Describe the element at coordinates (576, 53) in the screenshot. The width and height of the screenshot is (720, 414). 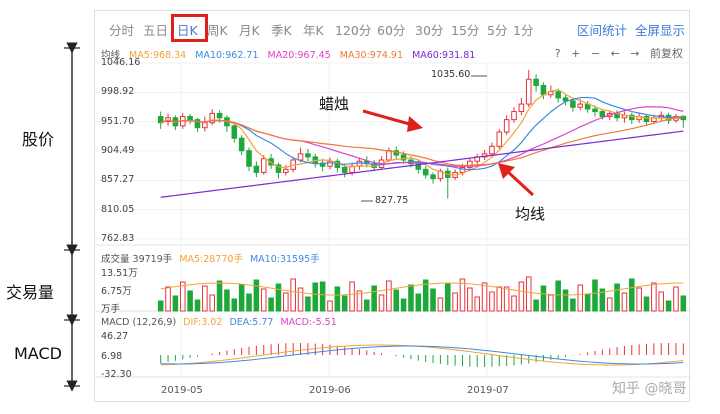
I see `zoom-in-icon: +` at that location.